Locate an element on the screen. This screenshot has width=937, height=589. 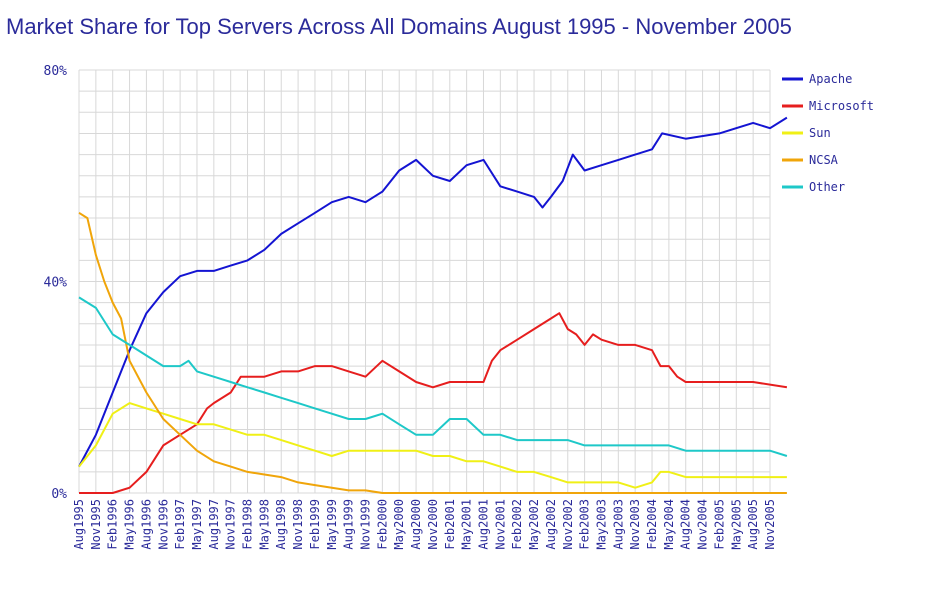
x-tick-label: Nov1995 is located at coordinates (96, 524).